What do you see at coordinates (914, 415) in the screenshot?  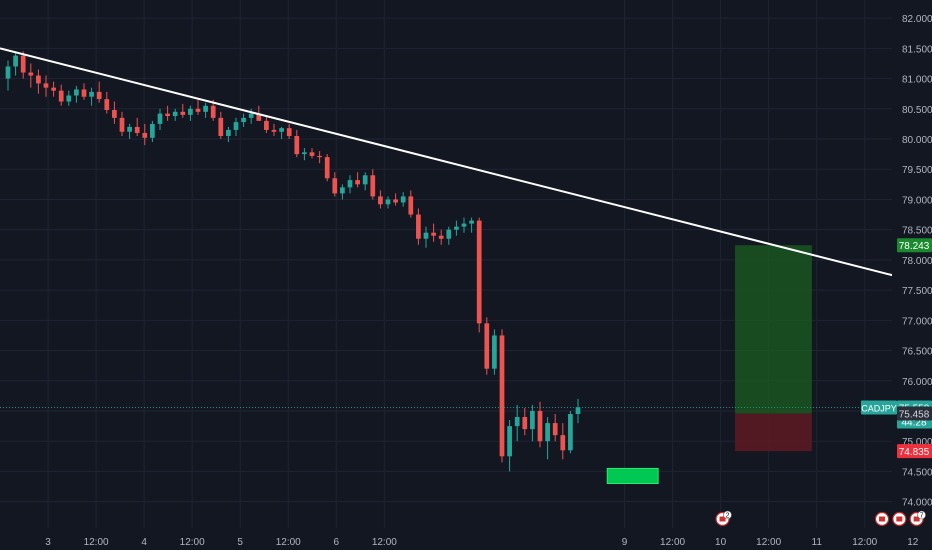 I see `entry-price-value: 75.458` at bounding box center [914, 415].